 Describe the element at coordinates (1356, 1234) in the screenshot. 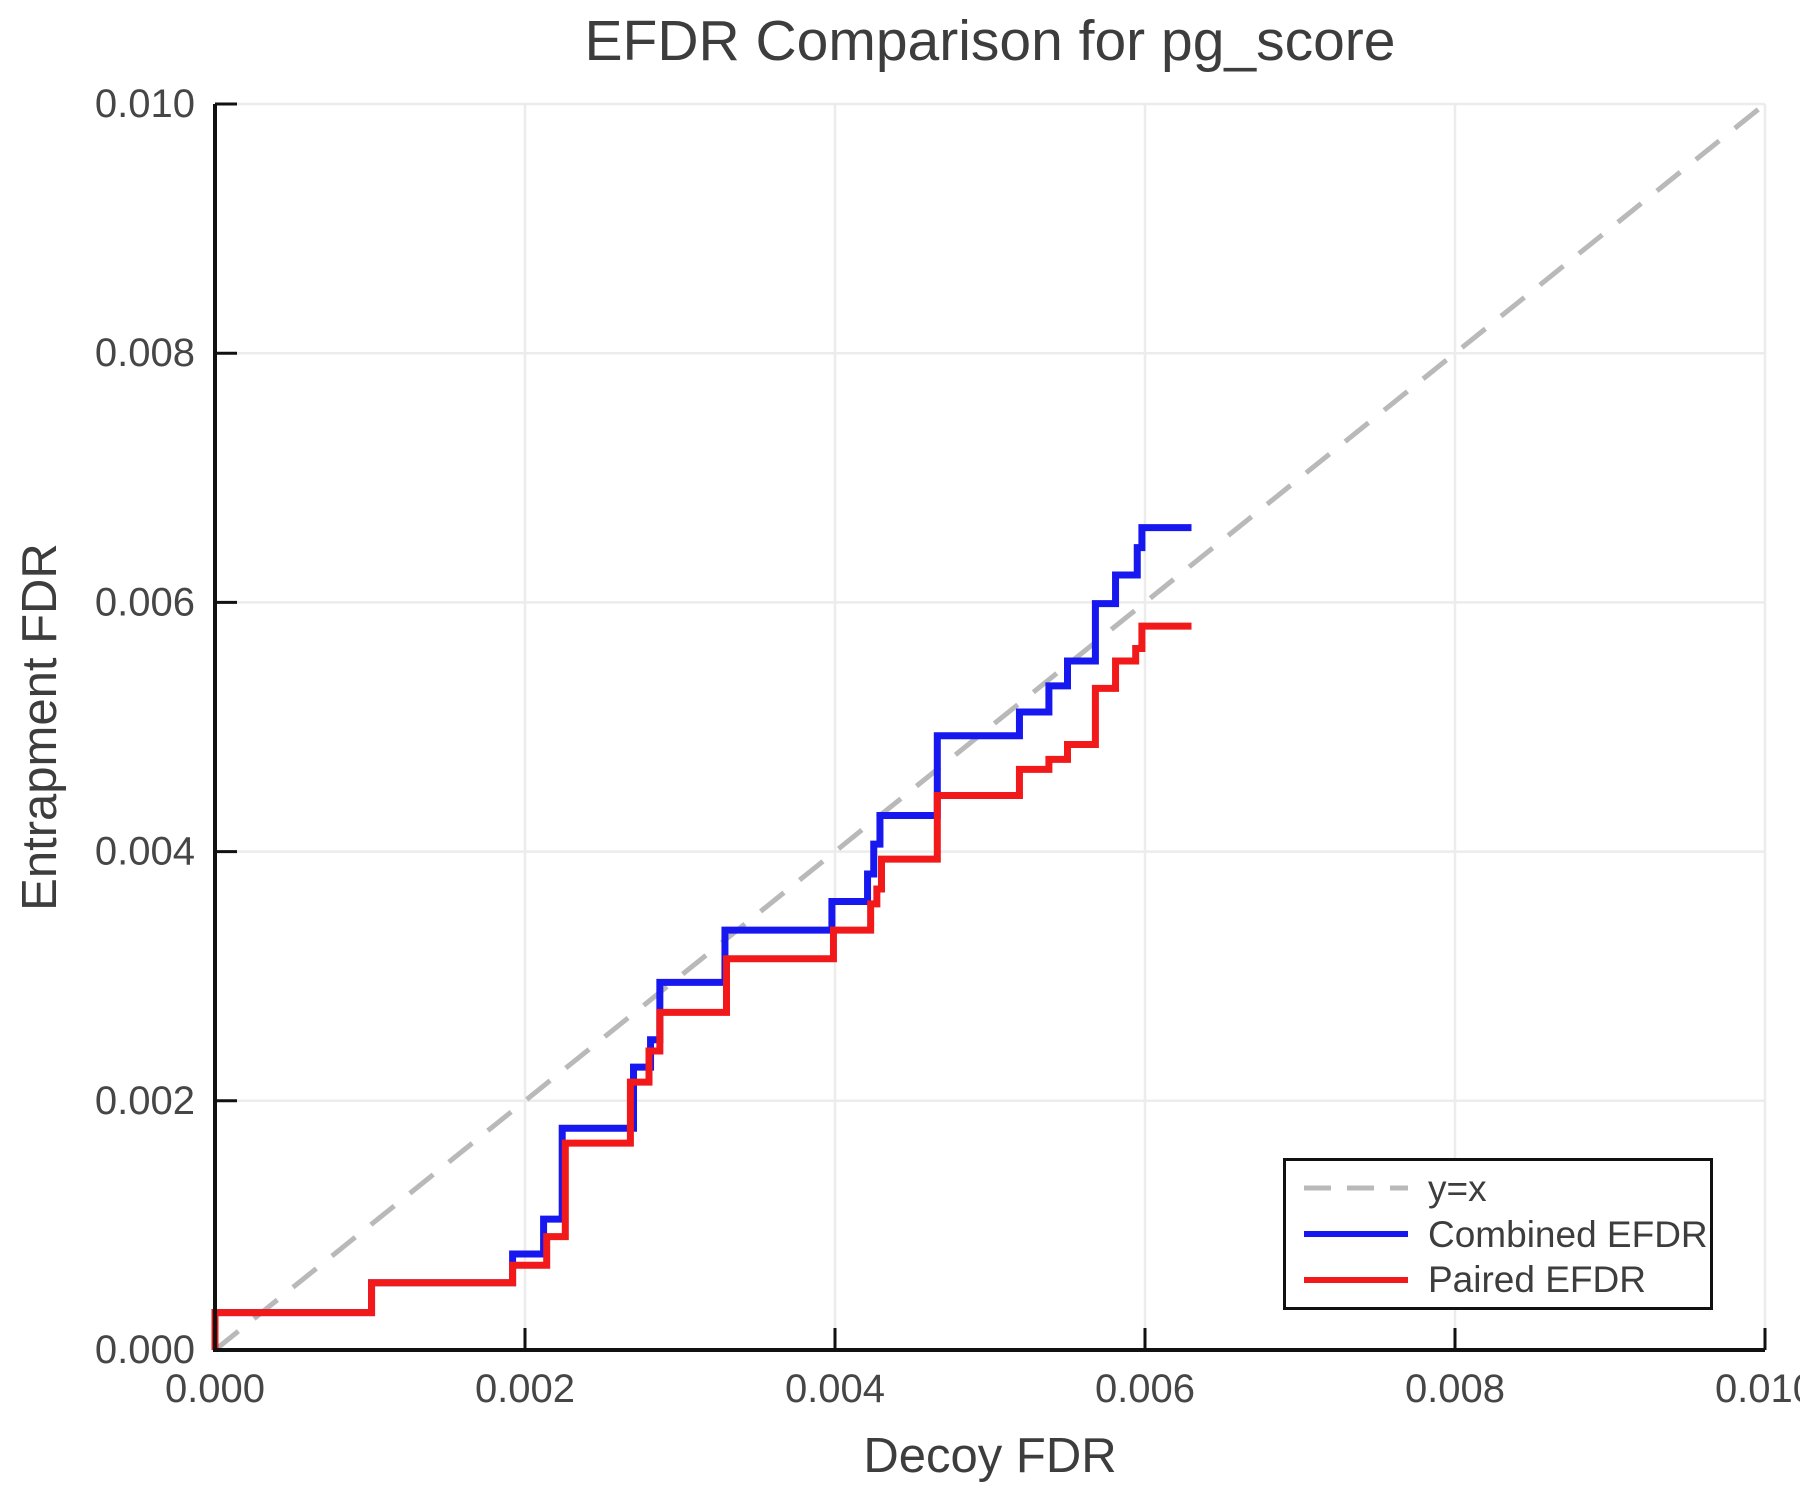

I see `combined-efdr-line-sample` at that location.